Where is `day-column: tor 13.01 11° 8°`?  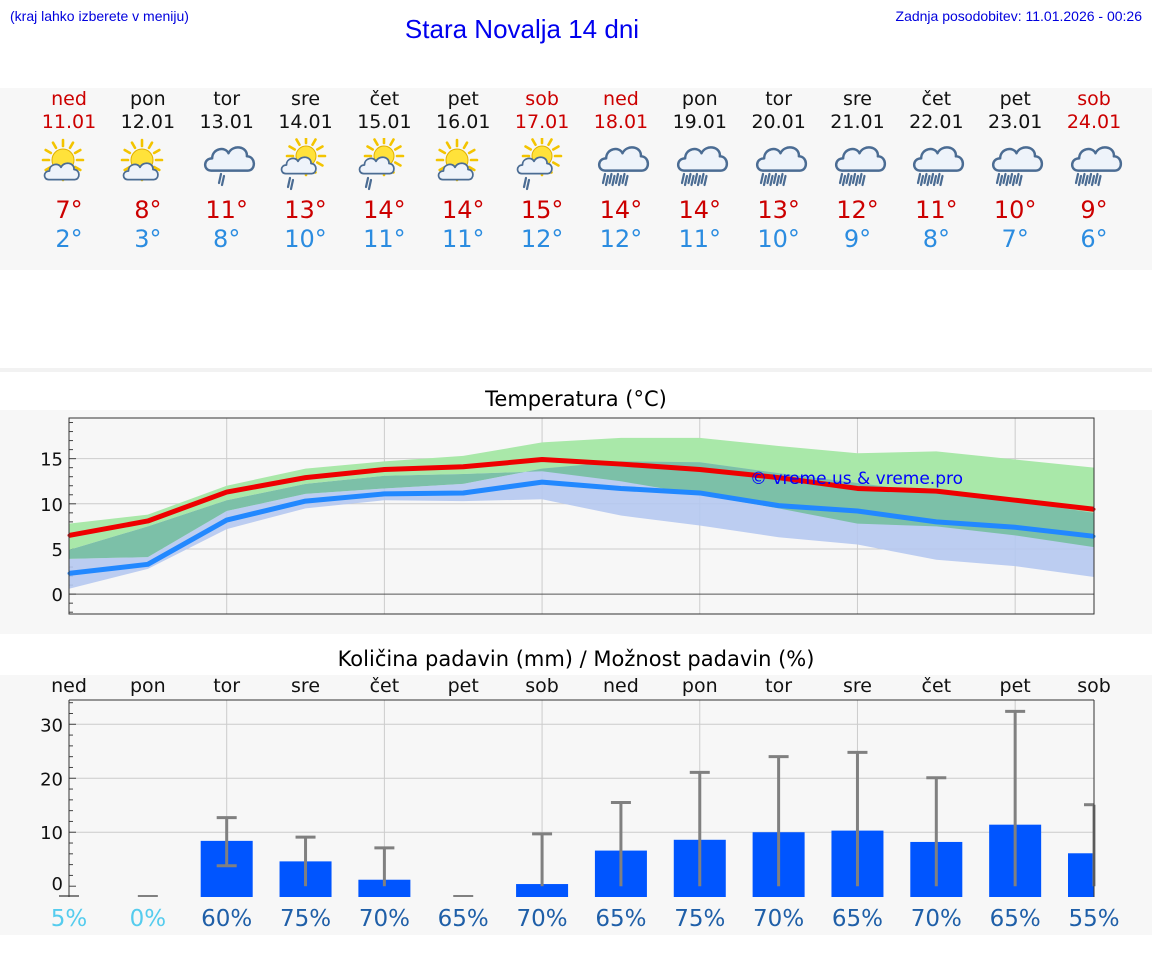
day-column: tor 13.01 11° 8° is located at coordinates (227, 171).